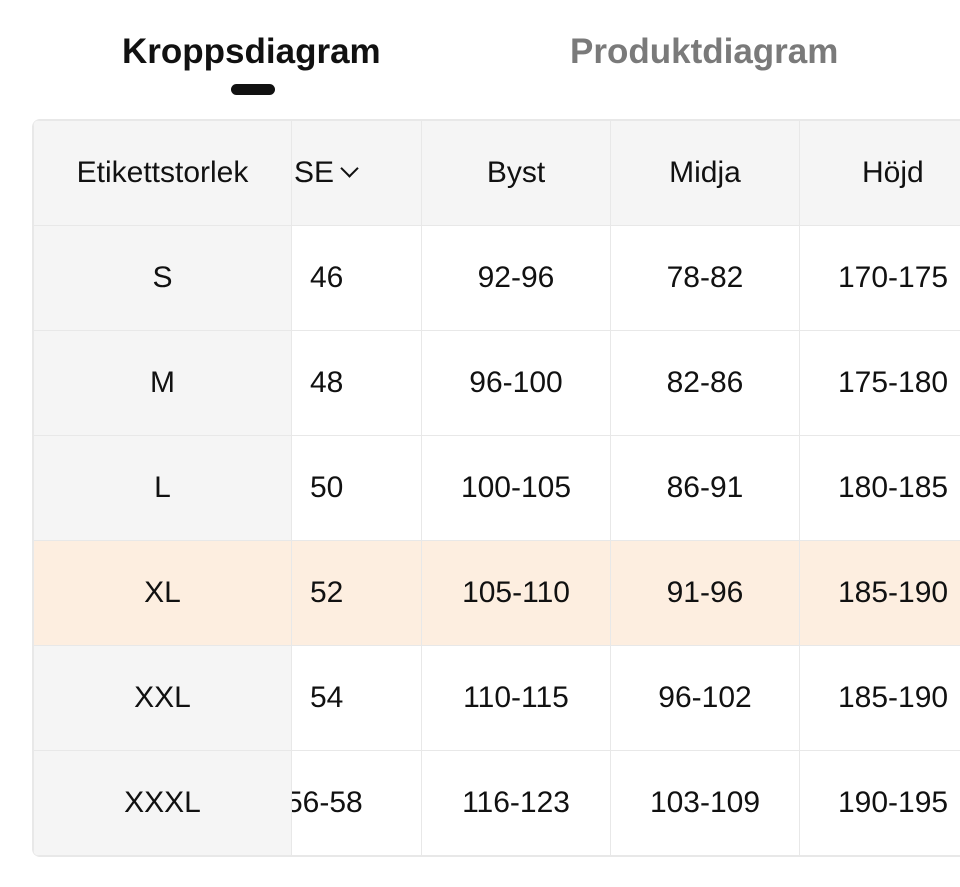  I want to click on bust-cell: 96-100, so click(516, 383).